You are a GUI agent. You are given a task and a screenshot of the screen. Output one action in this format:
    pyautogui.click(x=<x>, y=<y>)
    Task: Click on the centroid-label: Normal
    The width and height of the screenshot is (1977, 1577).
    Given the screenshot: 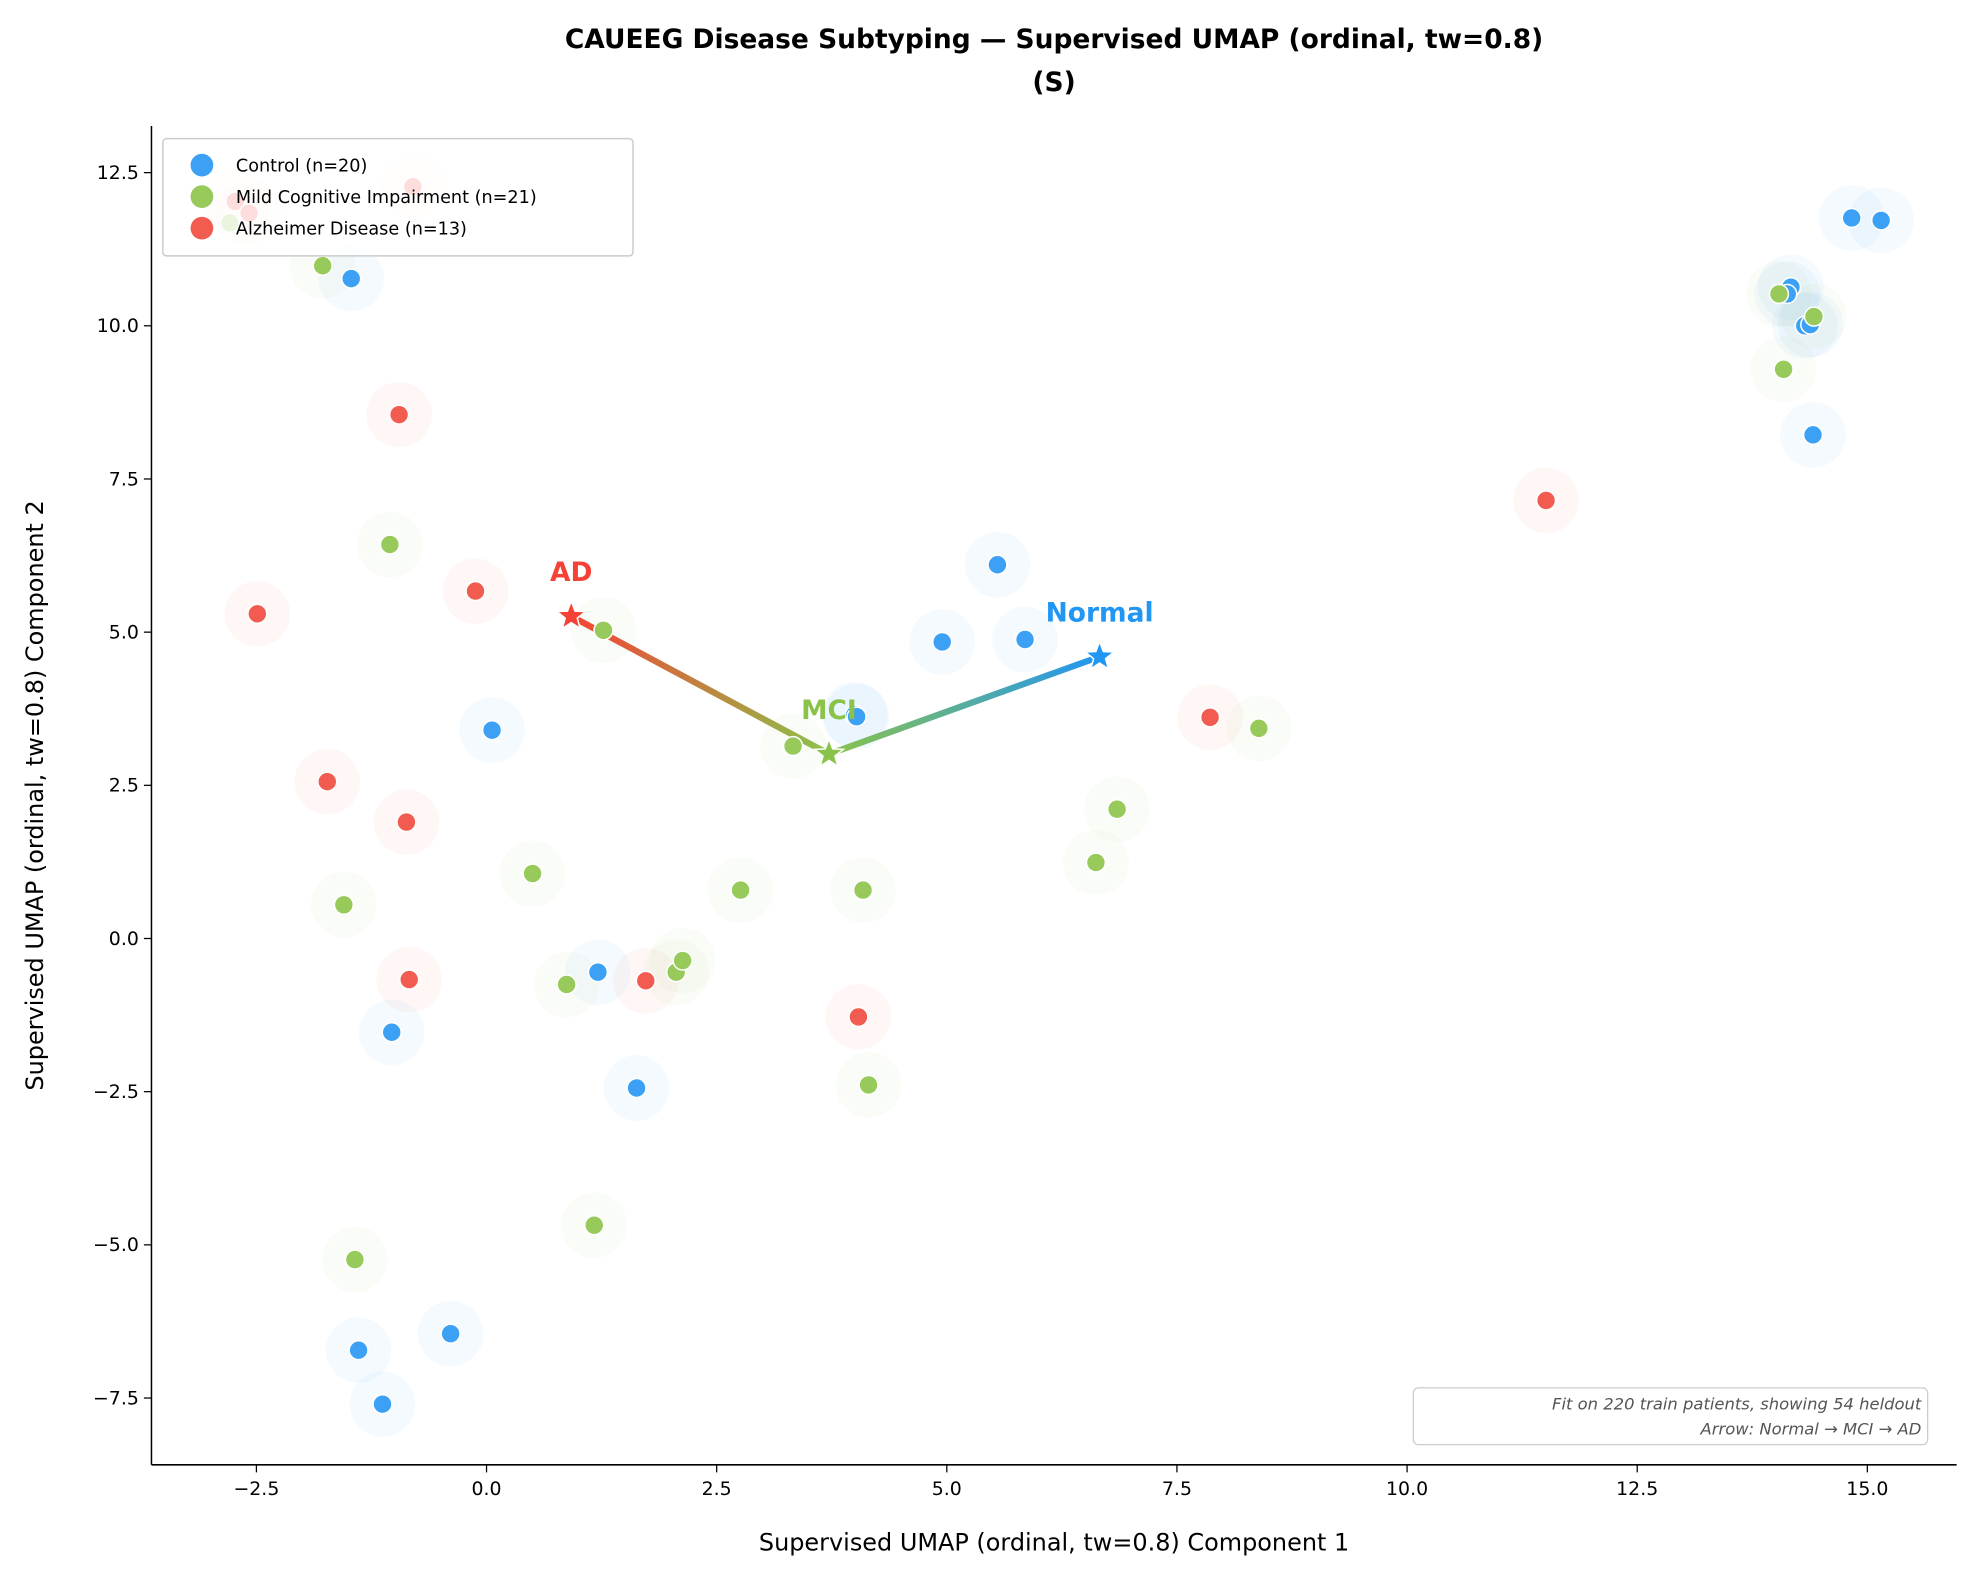 What is the action you would take?
    pyautogui.click(x=1100, y=612)
    